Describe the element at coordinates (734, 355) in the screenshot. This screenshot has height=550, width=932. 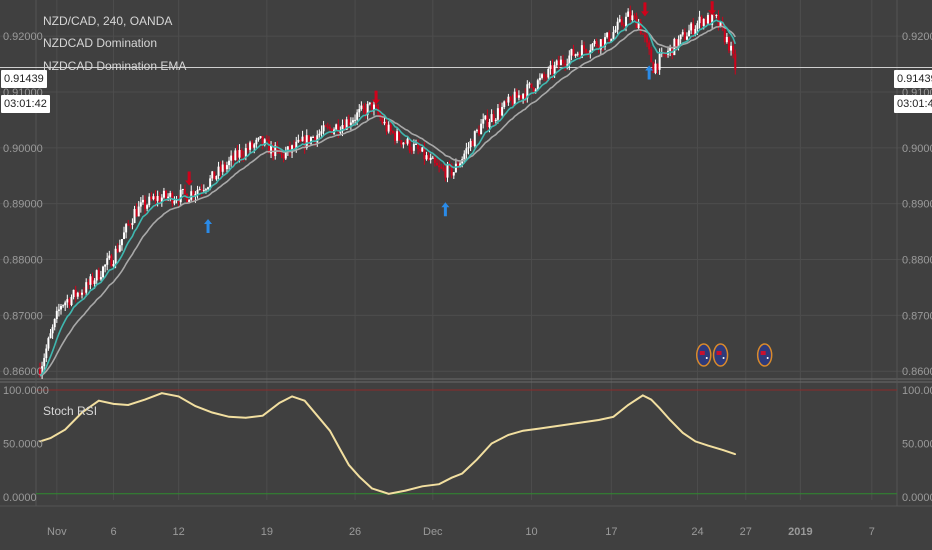
I see `event-icons` at that location.